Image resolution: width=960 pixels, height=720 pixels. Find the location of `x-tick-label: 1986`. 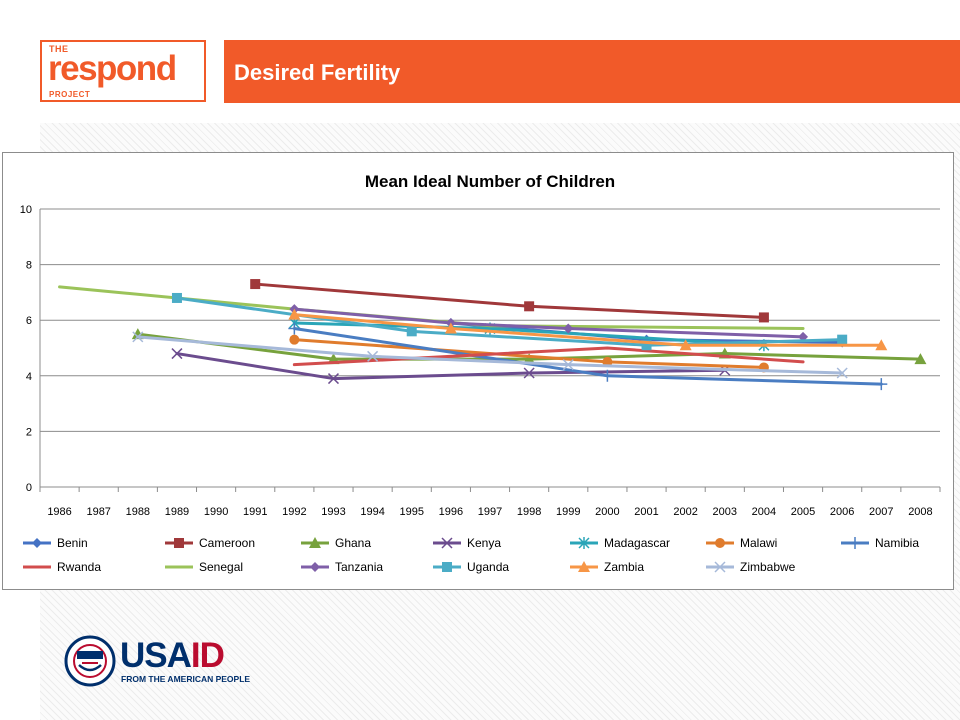

x-tick-label: 1986 is located at coordinates (59, 512).